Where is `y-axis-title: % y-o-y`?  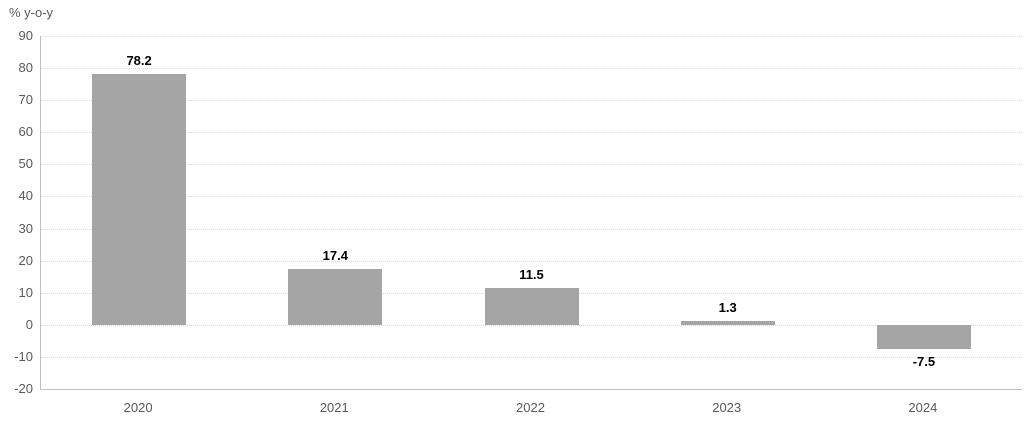 y-axis-title: % y-o-y is located at coordinates (31, 12).